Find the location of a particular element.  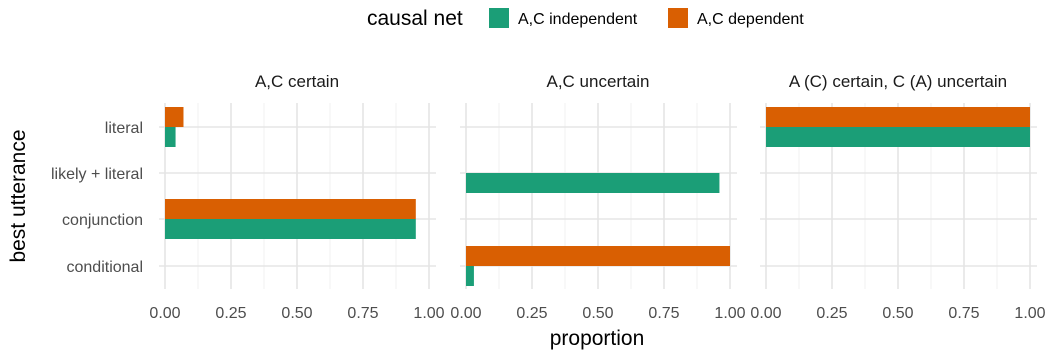

x-axis-title: proportion is located at coordinates (597, 338).